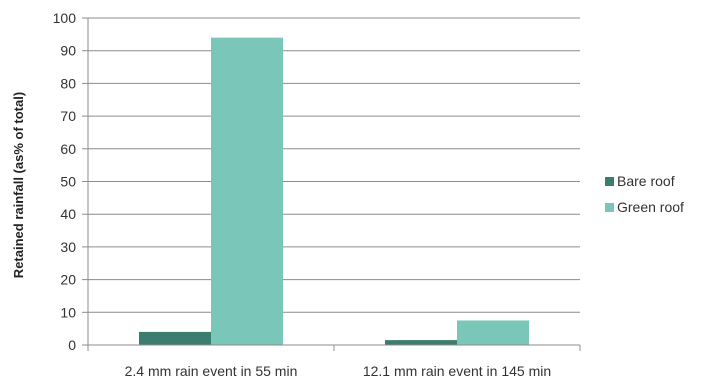 Image resolution: width=725 pixels, height=383 pixels. What do you see at coordinates (68, 280) in the screenshot?
I see `y-tick-label: 20` at bounding box center [68, 280].